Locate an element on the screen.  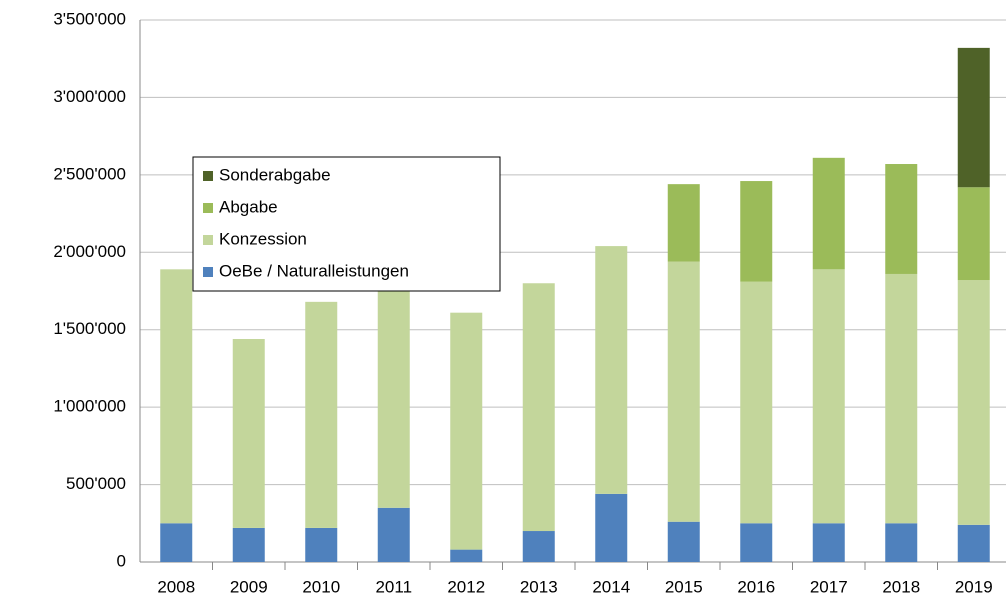
legend-label: Konzession is located at coordinates (263, 238).